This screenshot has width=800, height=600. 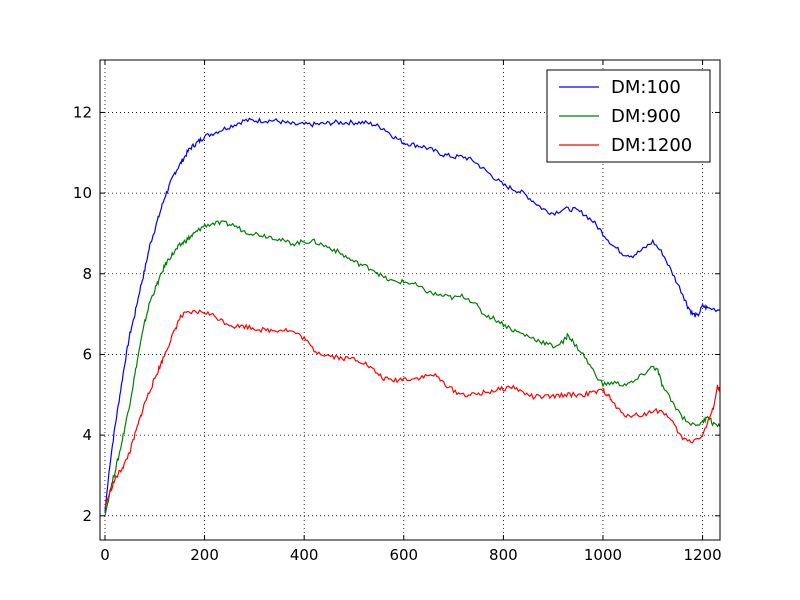 What do you see at coordinates (702, 555) in the screenshot?
I see `x-tick-label: 1200` at bounding box center [702, 555].